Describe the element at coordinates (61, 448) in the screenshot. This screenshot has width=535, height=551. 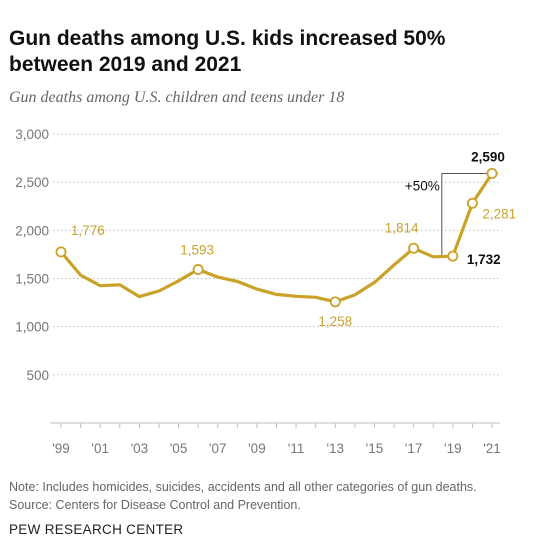
I see `x-tick-label: '99` at that location.